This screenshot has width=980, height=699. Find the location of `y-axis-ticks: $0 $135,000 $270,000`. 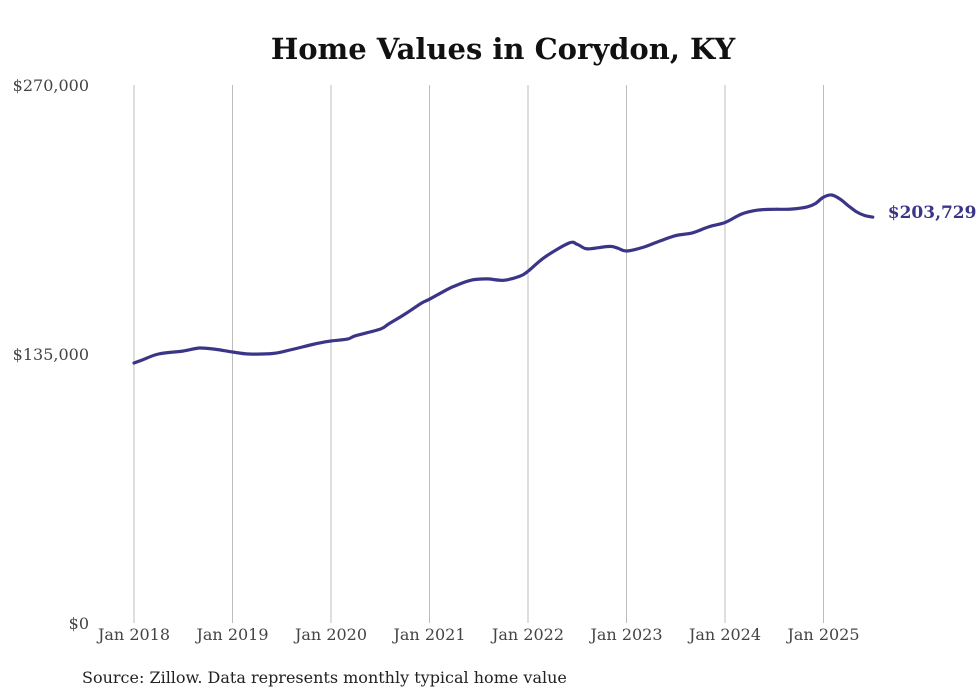

y-axis-ticks: $0 $135,000 $270,000 is located at coordinates (51, 354).